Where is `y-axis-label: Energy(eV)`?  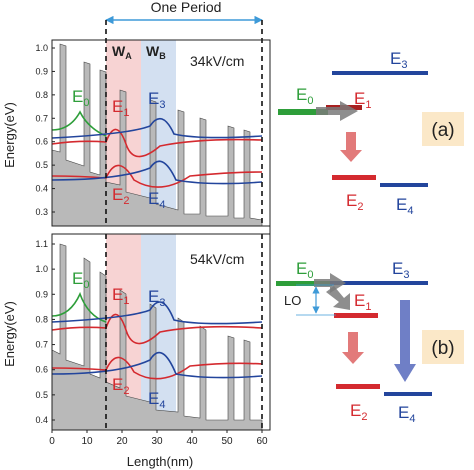 y-axis-label: Energy(eV) is located at coordinates (9, 135).